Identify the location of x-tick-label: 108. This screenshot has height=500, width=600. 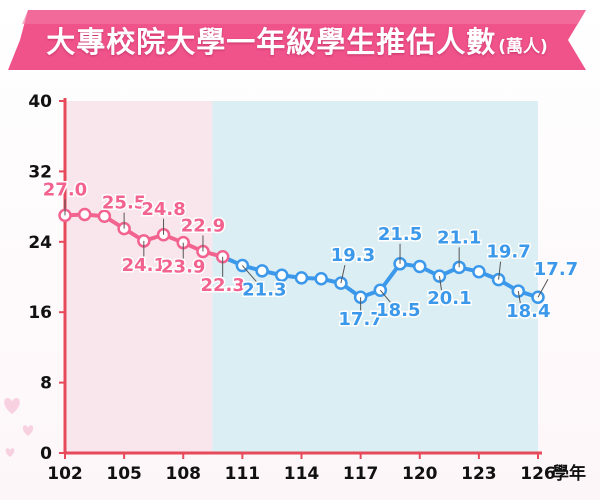
(184, 474).